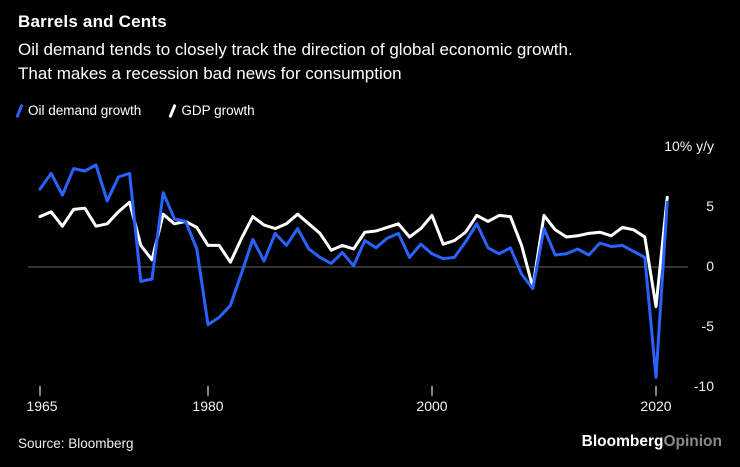 The height and width of the screenshot is (467, 740). I want to click on chart-title: Barrels and Cents, so click(92, 21).